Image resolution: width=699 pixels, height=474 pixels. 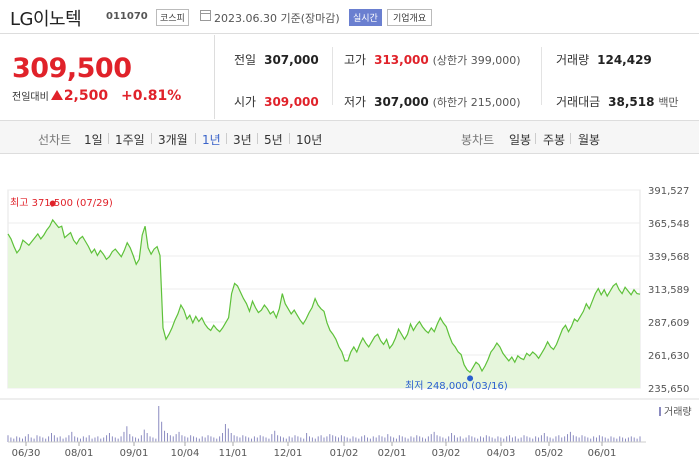 I want to click on y-tick-label: 365,548, so click(x=668, y=224).